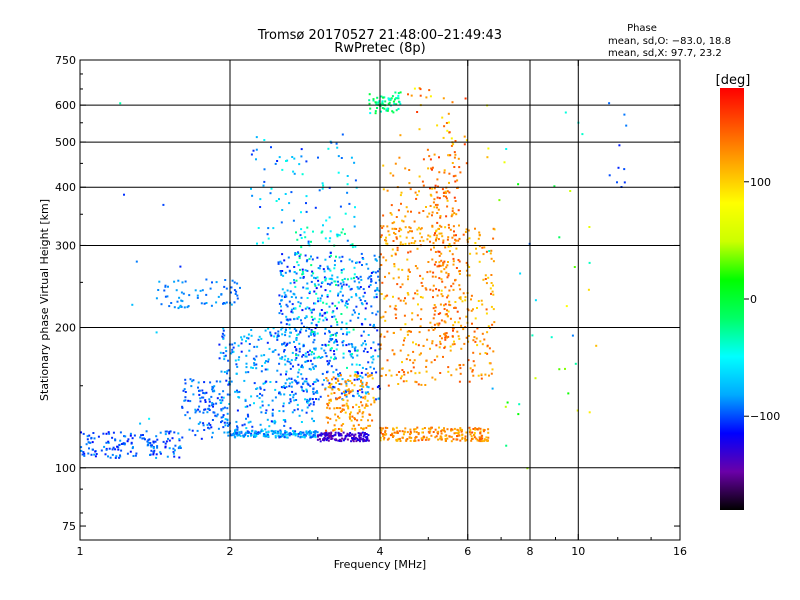  What do you see at coordinates (733, 80) in the screenshot?
I see `colorbar-title: [deg]` at bounding box center [733, 80].